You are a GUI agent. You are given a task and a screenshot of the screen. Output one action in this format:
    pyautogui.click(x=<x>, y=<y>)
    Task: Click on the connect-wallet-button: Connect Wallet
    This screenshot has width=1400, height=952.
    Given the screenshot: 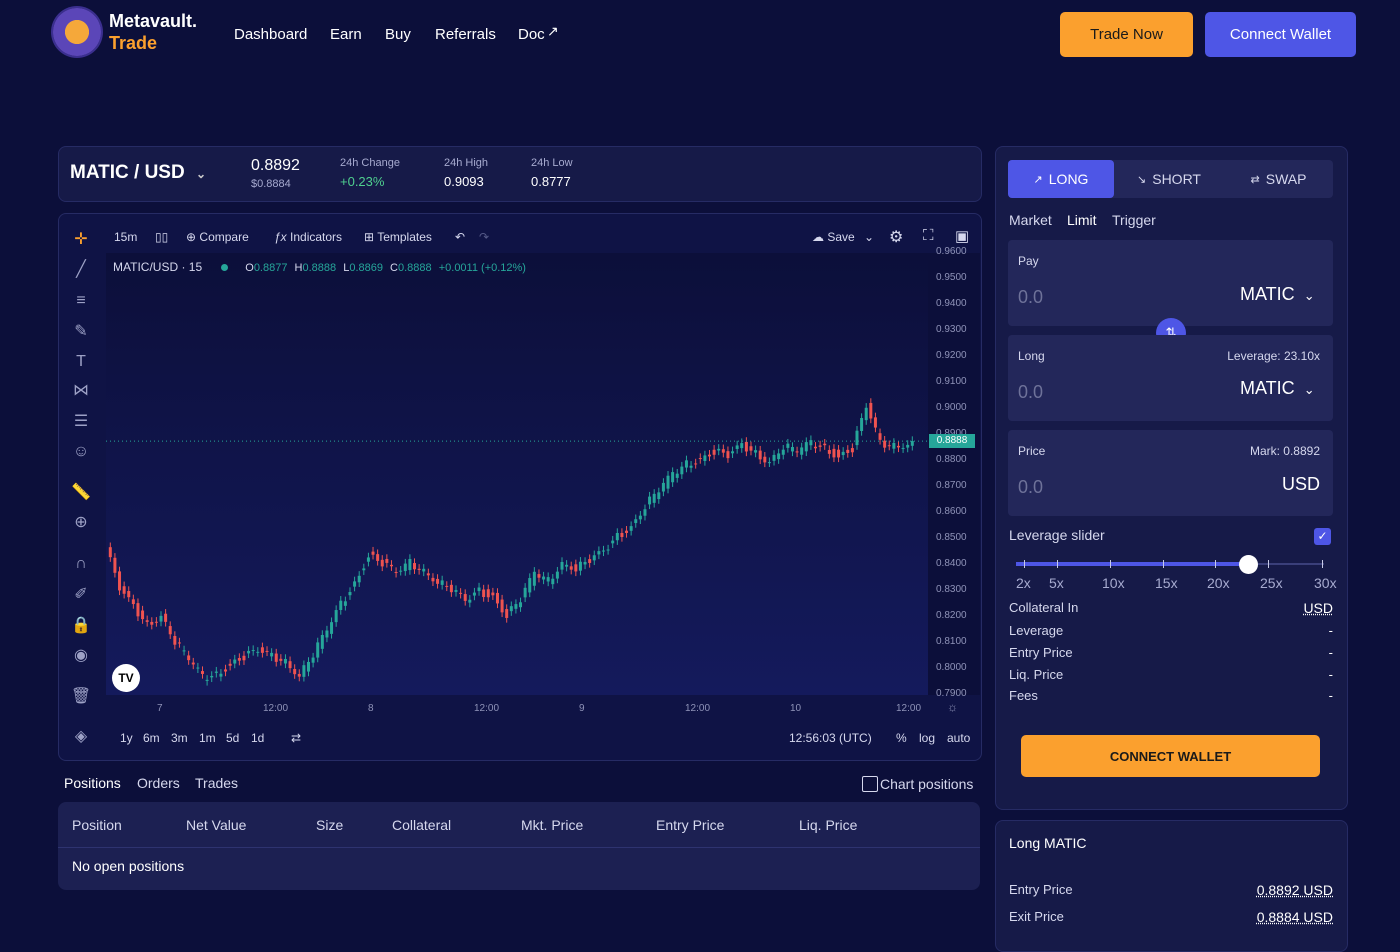 What is the action you would take?
    pyautogui.click(x=1280, y=34)
    